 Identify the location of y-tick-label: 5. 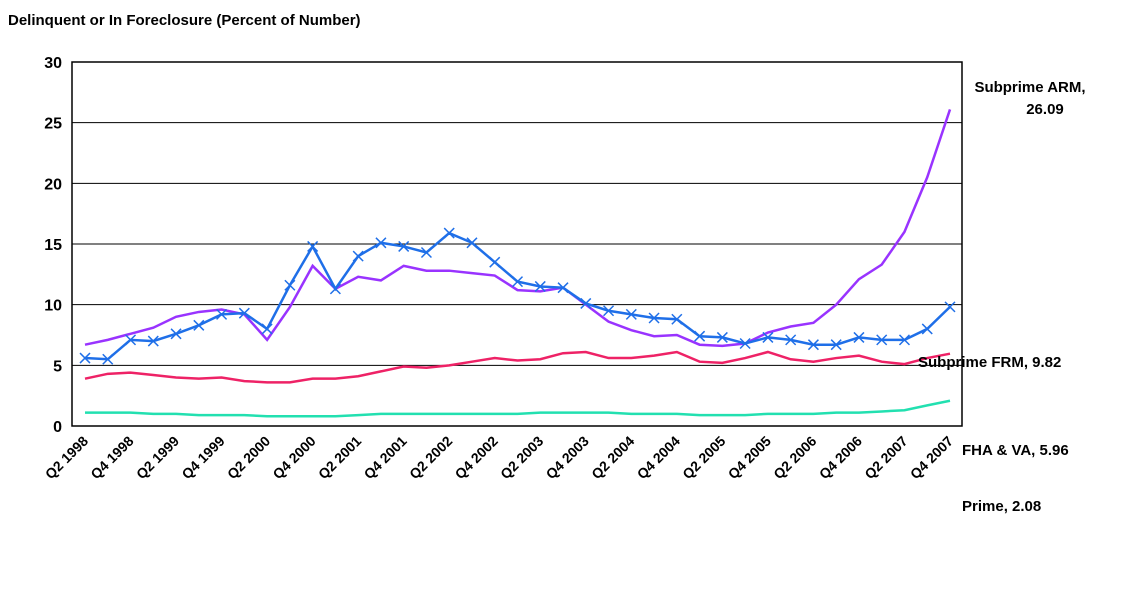
(57, 366).